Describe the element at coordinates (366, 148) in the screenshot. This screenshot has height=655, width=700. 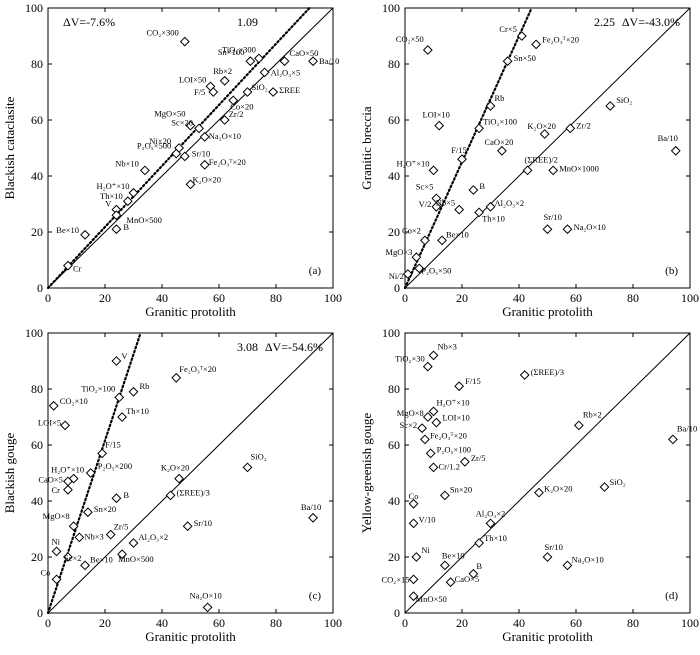
I see `y-axis-label: Granitic breccia` at that location.